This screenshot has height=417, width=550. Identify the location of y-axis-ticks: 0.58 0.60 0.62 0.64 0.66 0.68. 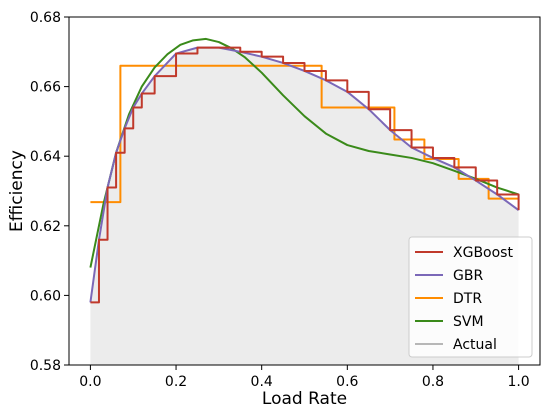
(49, 192).